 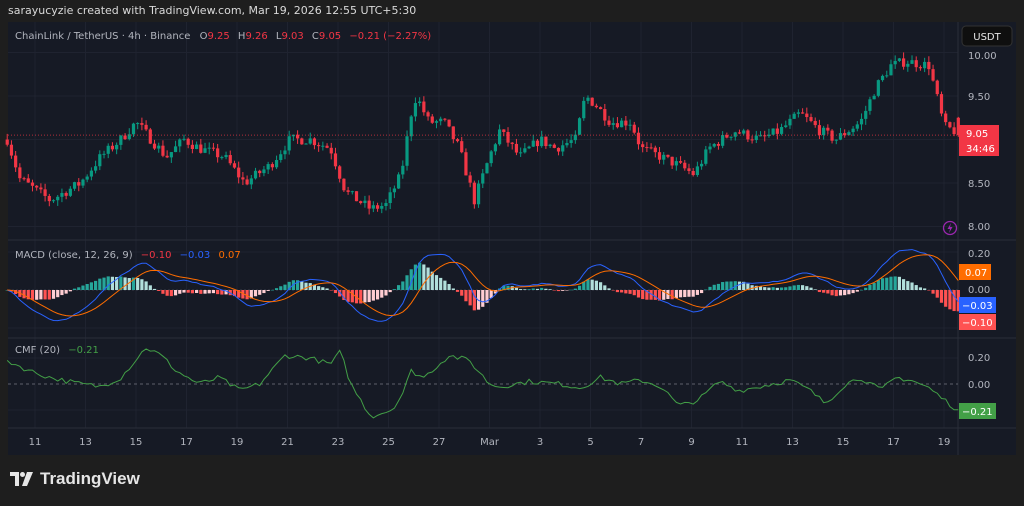 What do you see at coordinates (979, 290) in the screenshot?
I see `macd-tick: 0.00` at bounding box center [979, 290].